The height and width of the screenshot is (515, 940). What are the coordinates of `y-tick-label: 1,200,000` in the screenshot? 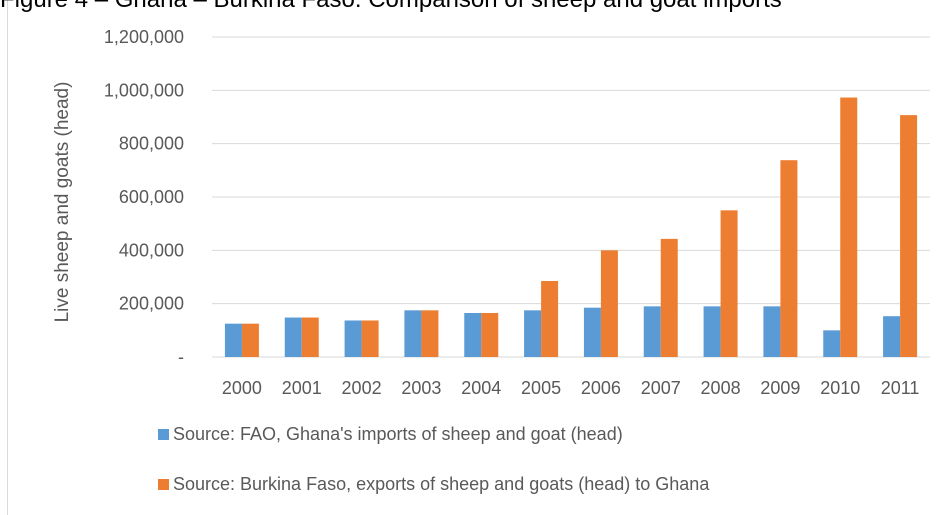 It's located at (144, 37).